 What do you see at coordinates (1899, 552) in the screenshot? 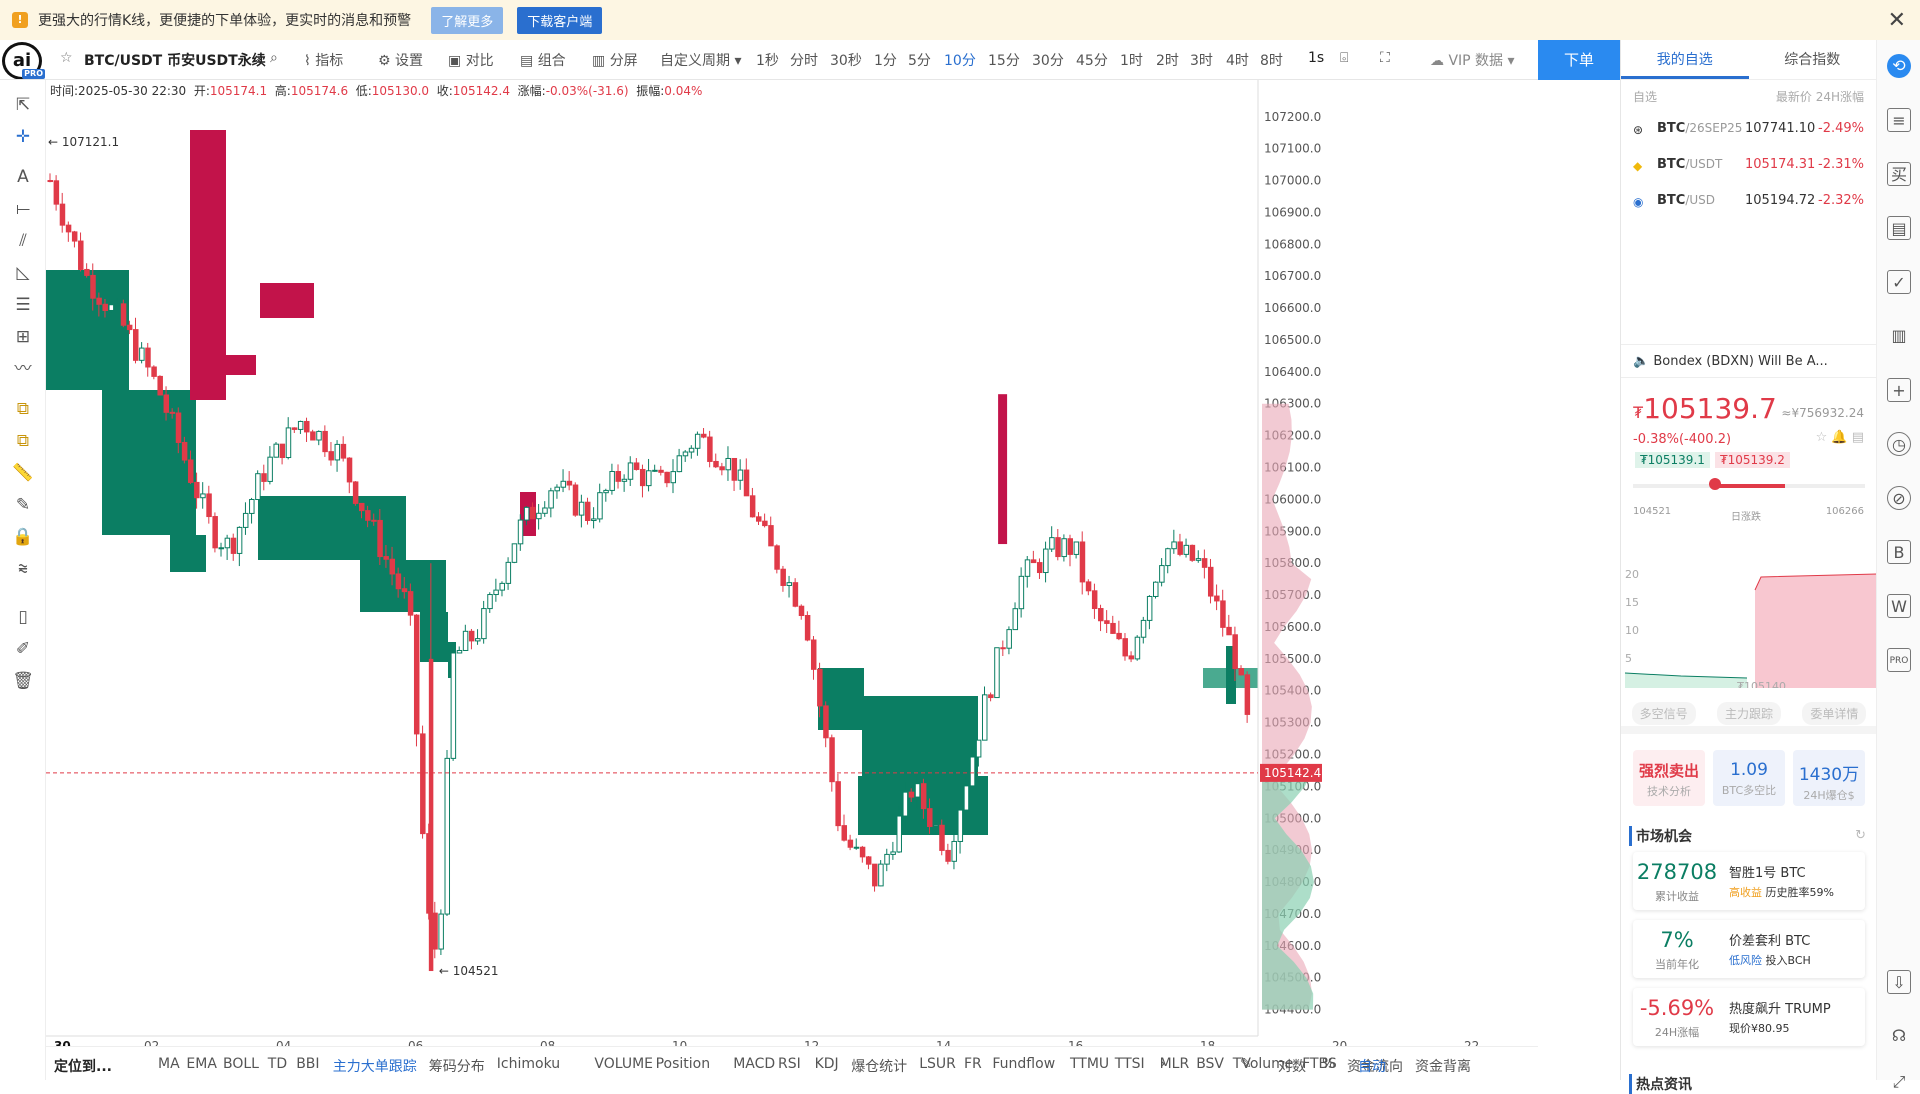
I see `bill-icon: B` at bounding box center [1899, 552].